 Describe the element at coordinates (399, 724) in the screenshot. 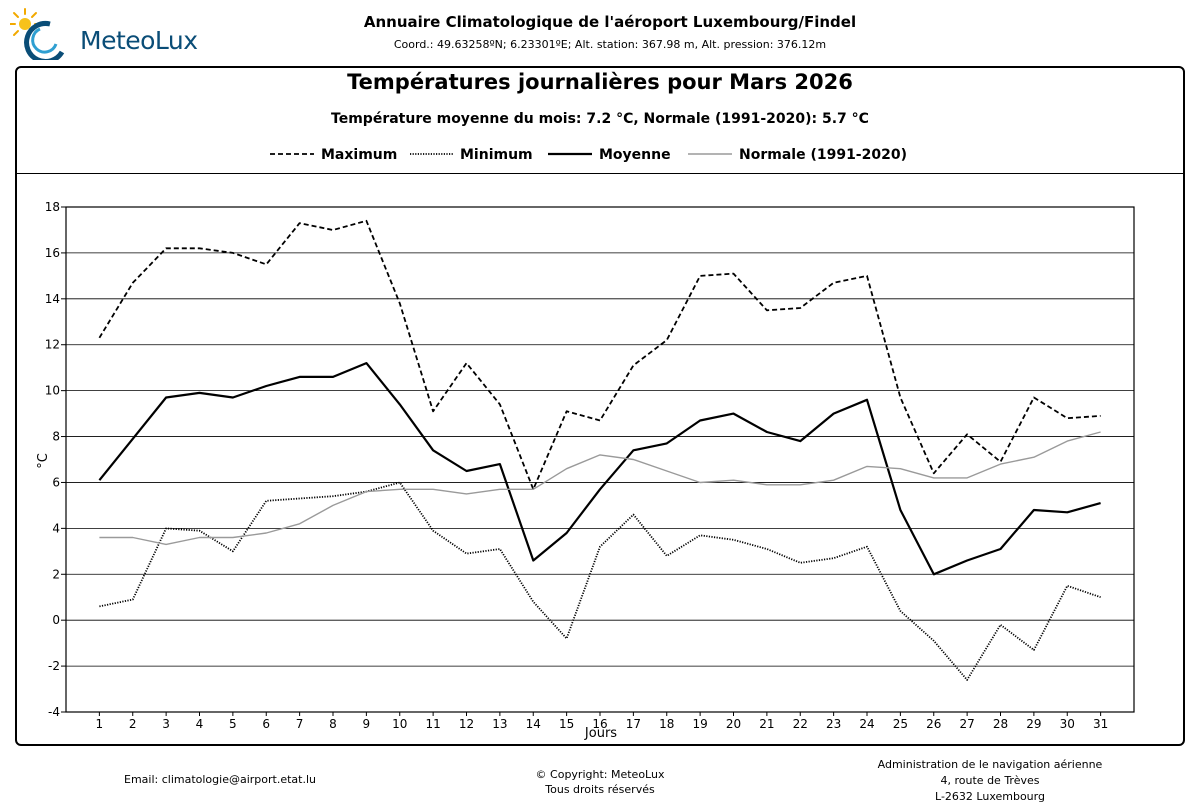

I see `x-tick-label: 10` at that location.